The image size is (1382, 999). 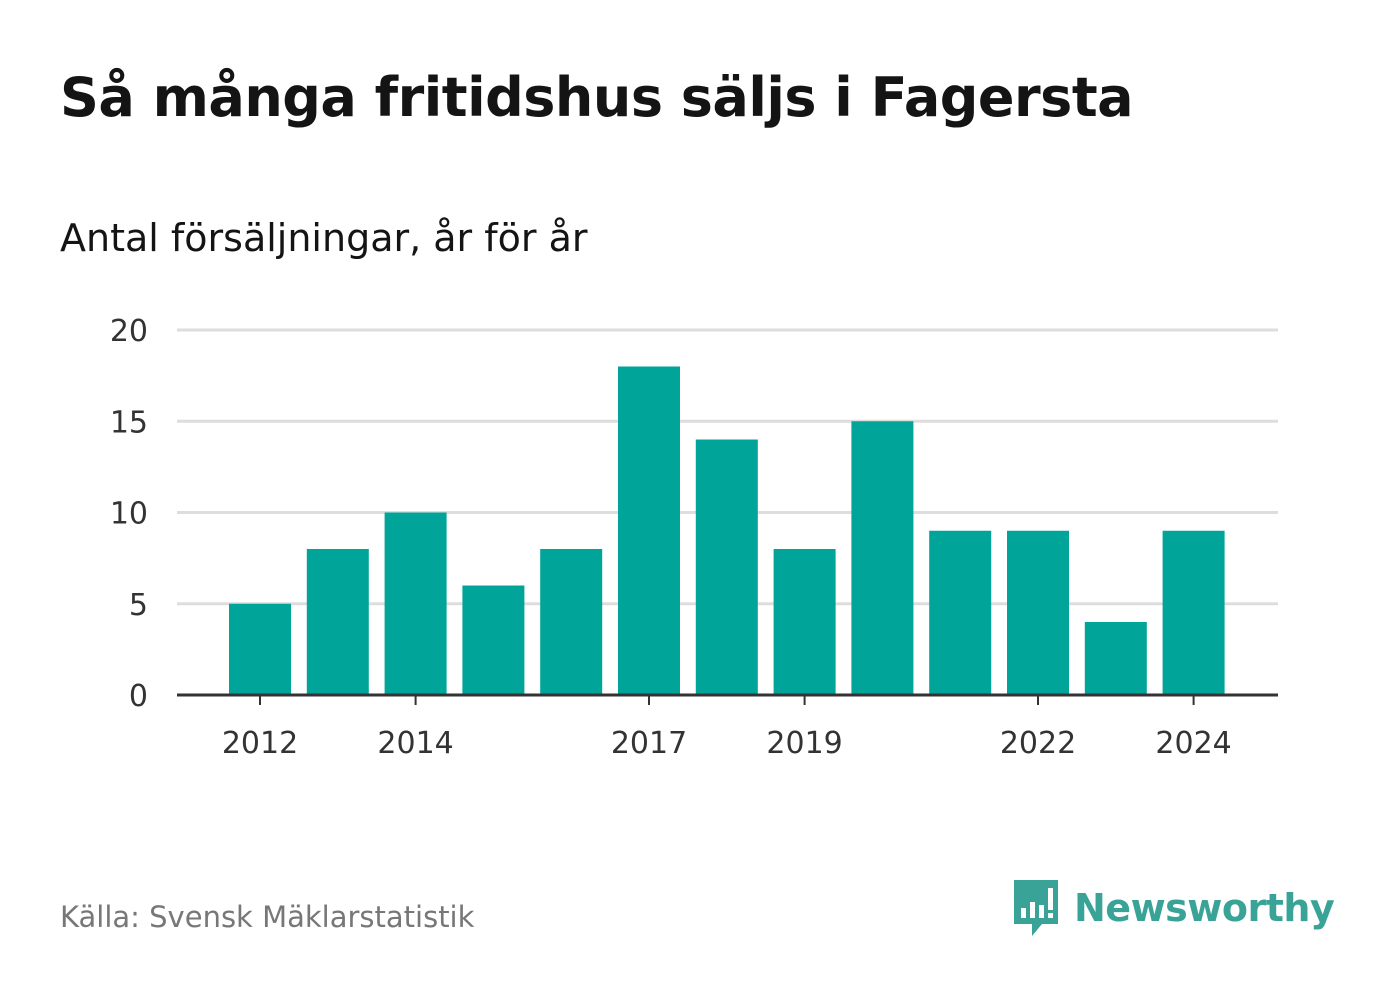 What do you see at coordinates (129, 331) in the screenshot?
I see `y-tick-label: 20` at bounding box center [129, 331].